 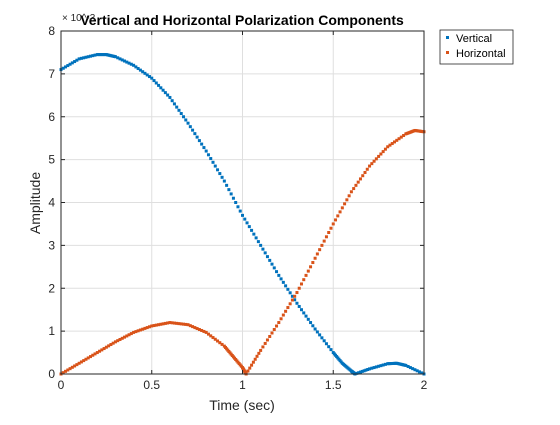 I want to click on x-tick-label: 0, so click(x=61, y=385).